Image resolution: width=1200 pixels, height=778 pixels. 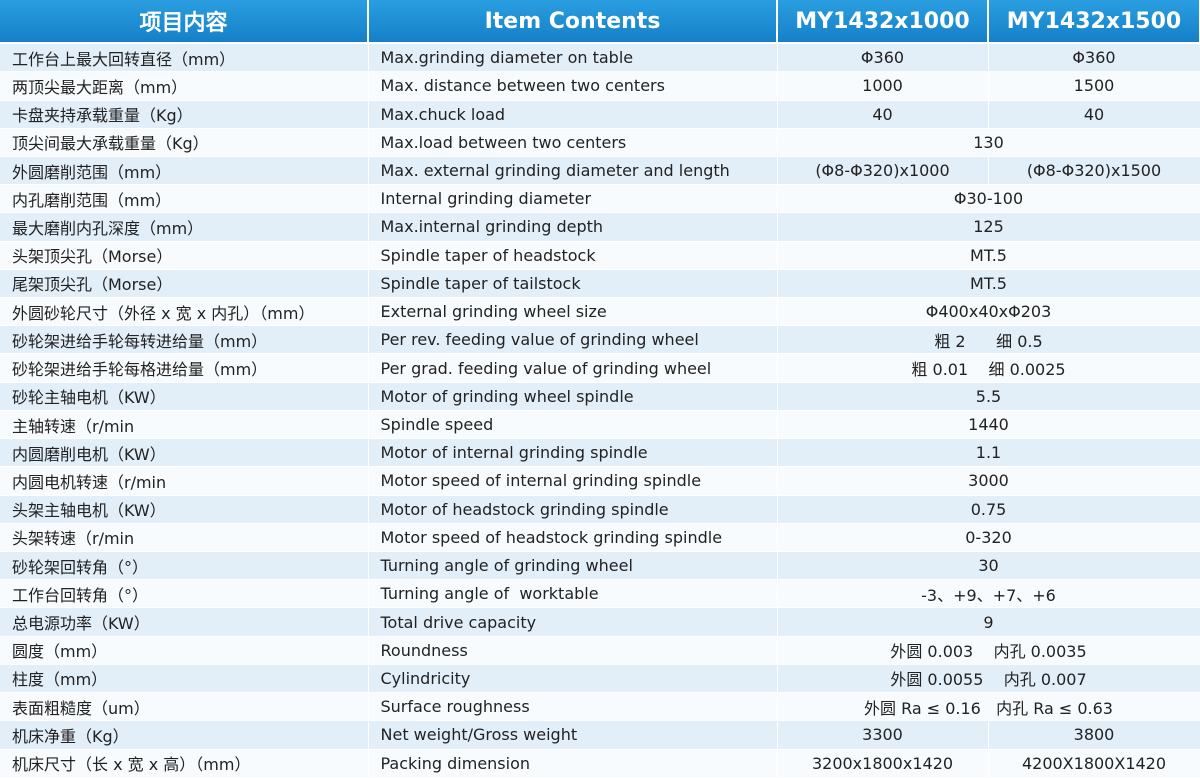 What do you see at coordinates (573, 622) in the screenshot?
I see `item-en: Total drive capacity` at bounding box center [573, 622].